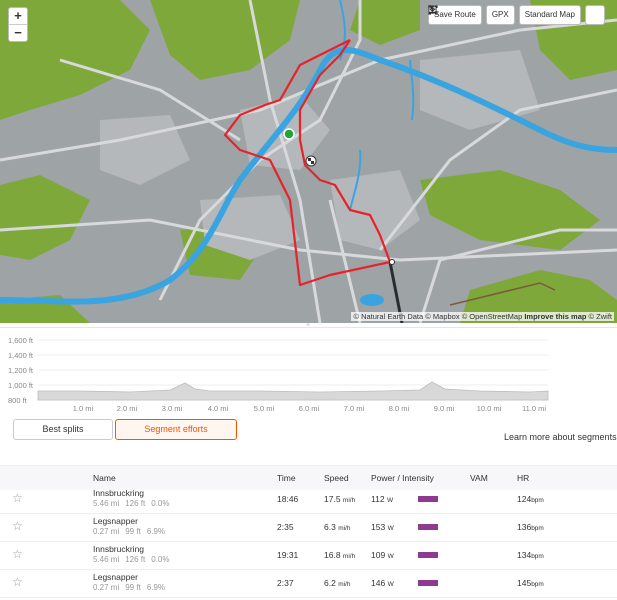 This screenshot has width=617, height=600. I want to click on x-tick: 4.0 mi, so click(218, 408).